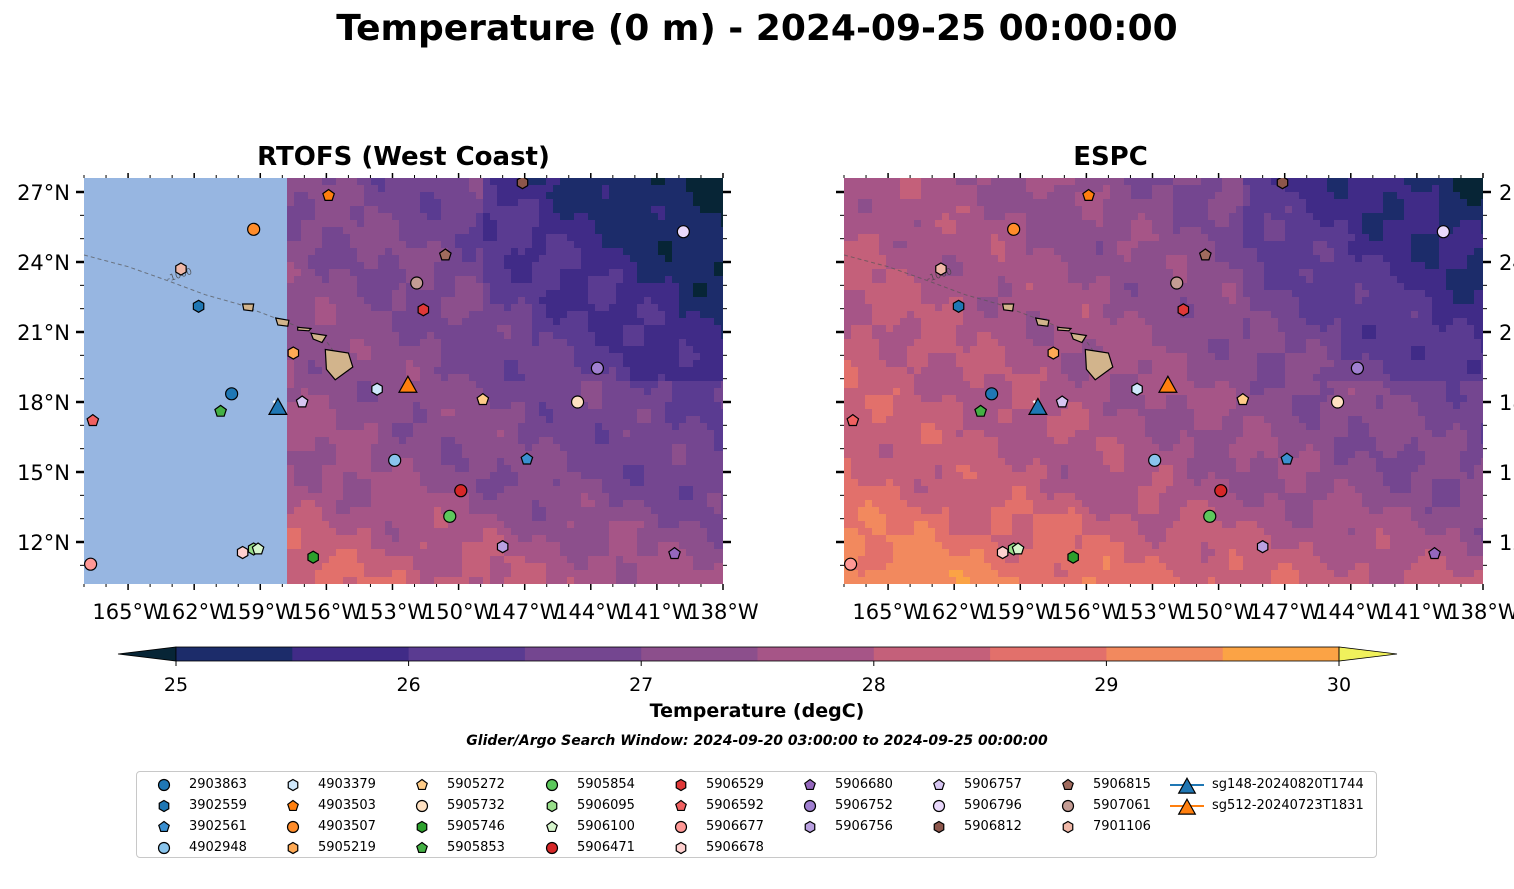  I want to click on legend-label: sg148-20240820T1744, so click(1288, 784).